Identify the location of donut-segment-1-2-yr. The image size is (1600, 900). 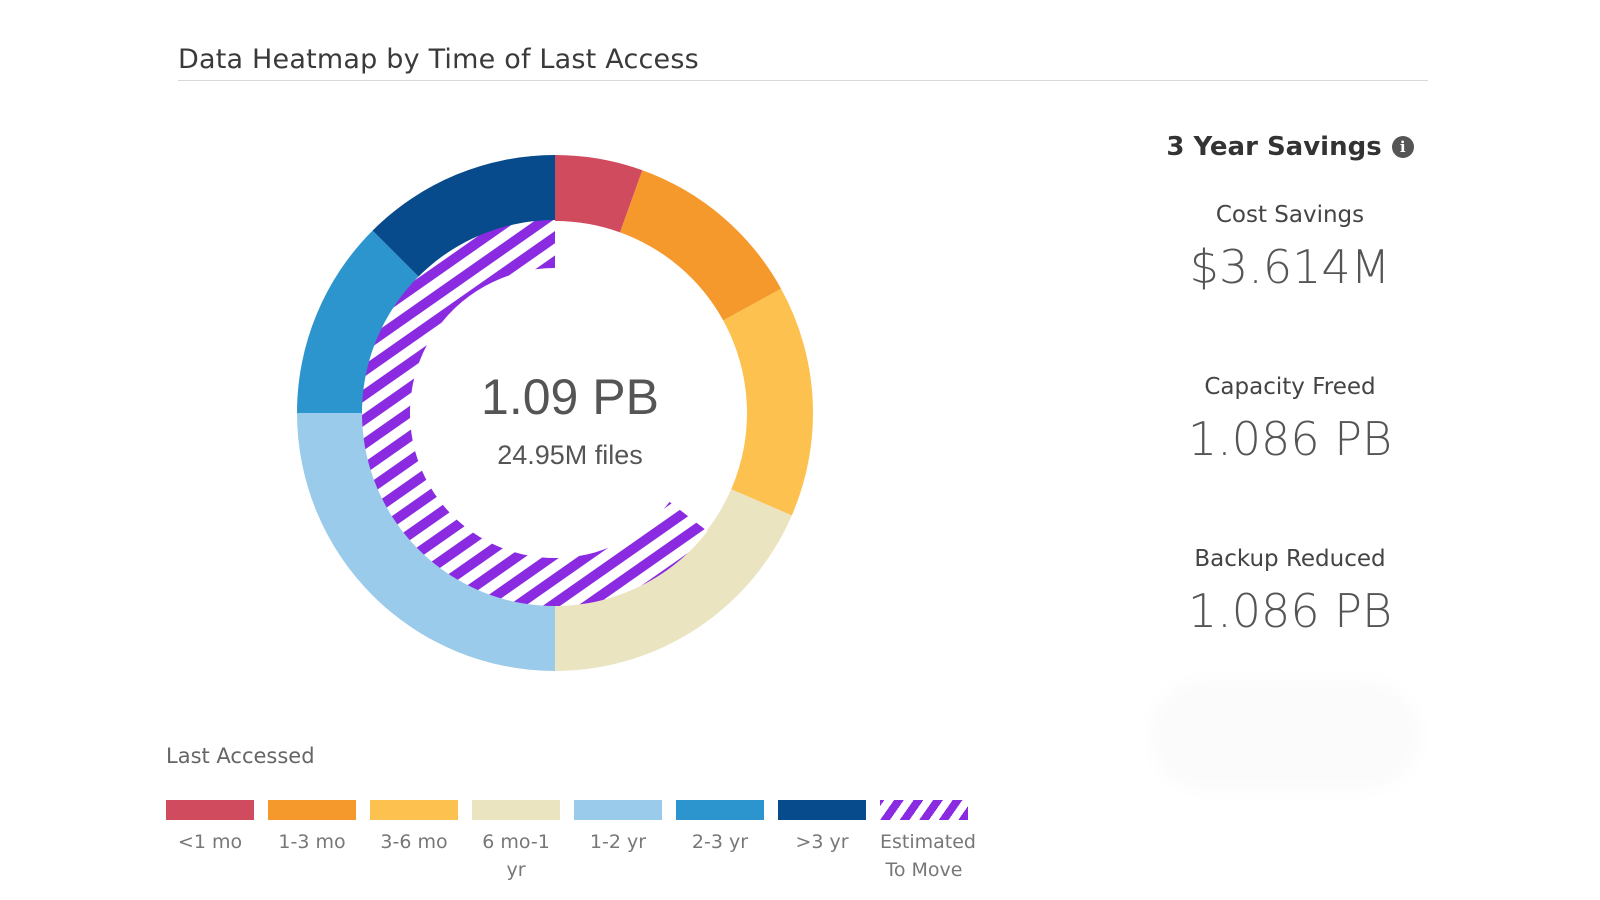
(426, 542).